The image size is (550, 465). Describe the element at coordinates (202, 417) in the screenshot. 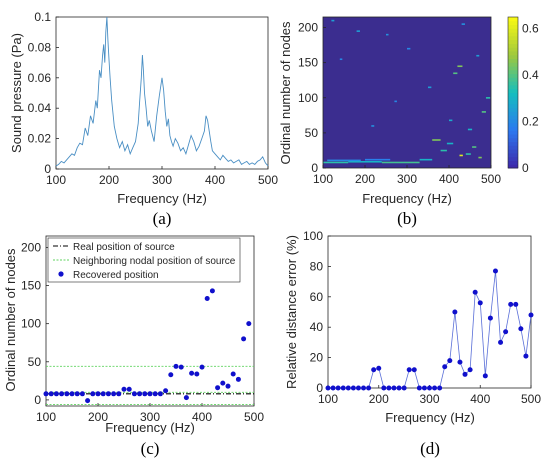

I see `c-x-tick-label: 400` at that location.